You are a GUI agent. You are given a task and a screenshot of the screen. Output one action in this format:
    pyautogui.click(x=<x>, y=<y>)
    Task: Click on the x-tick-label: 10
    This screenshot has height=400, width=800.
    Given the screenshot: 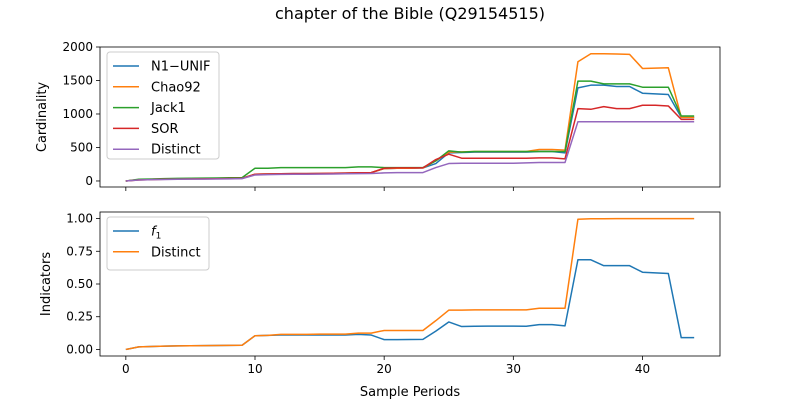 What is the action you would take?
    pyautogui.click(x=254, y=369)
    